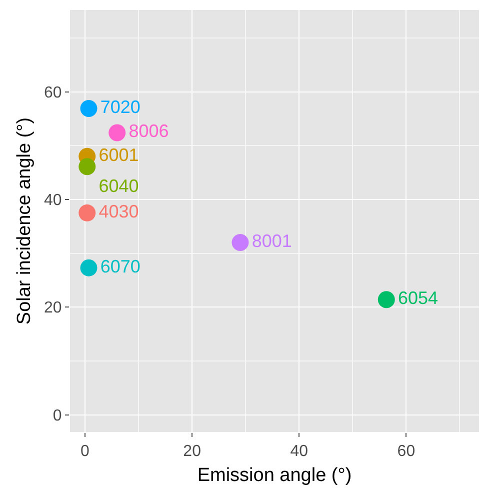 This screenshot has width=489, height=494. I want to click on series-label: 6070, so click(120, 266).